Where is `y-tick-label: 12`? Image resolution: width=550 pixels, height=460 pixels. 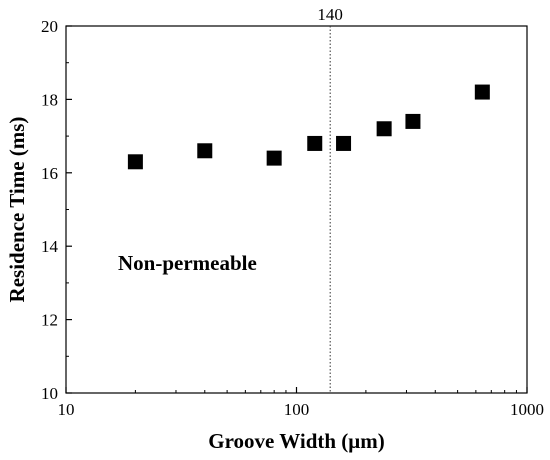 y-tick-label: 12 is located at coordinates (49, 320).